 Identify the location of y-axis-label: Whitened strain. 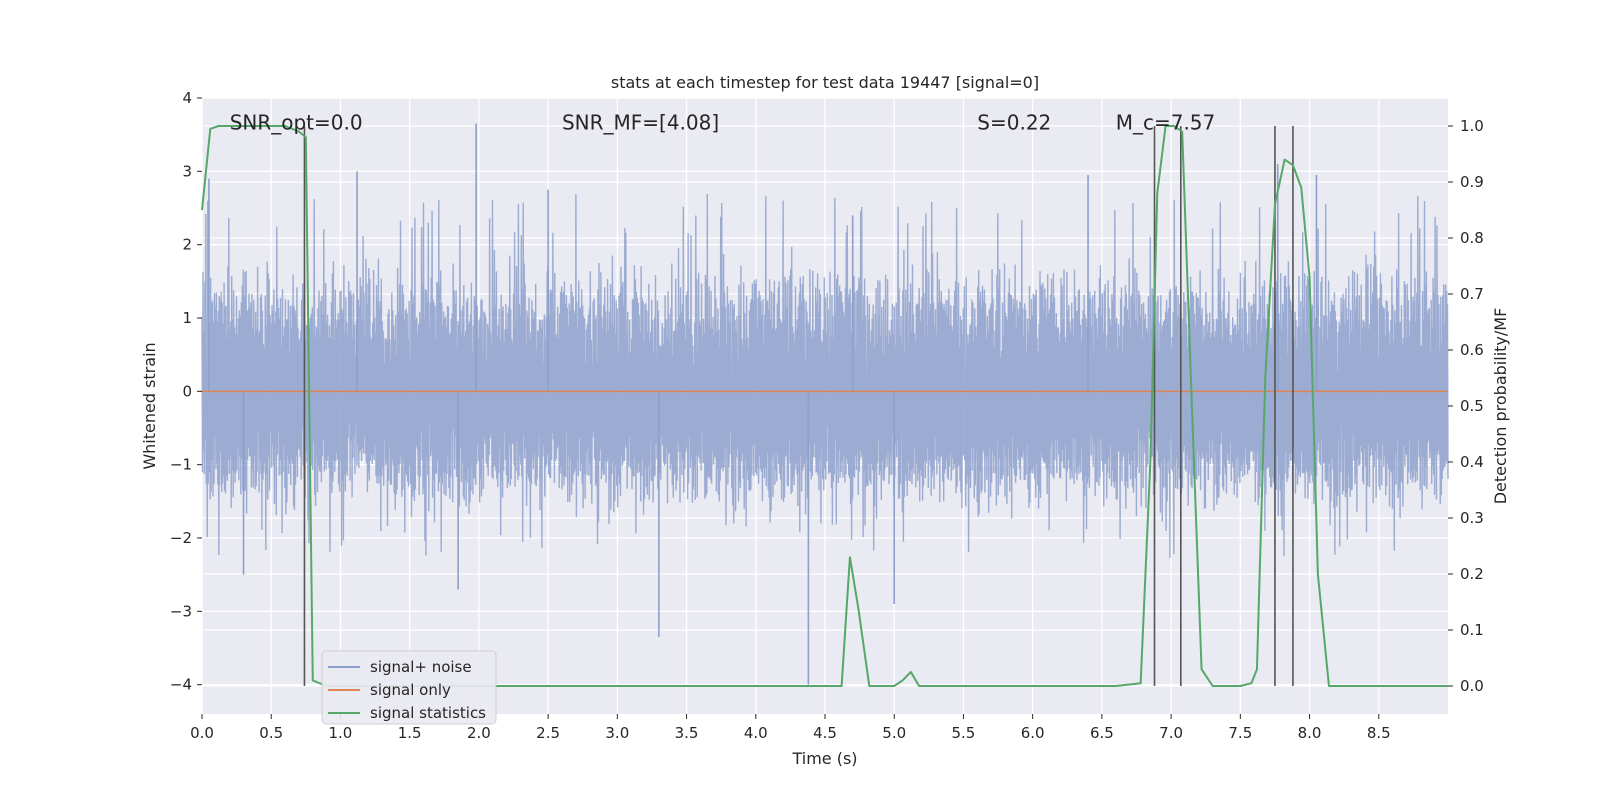
(149, 405).